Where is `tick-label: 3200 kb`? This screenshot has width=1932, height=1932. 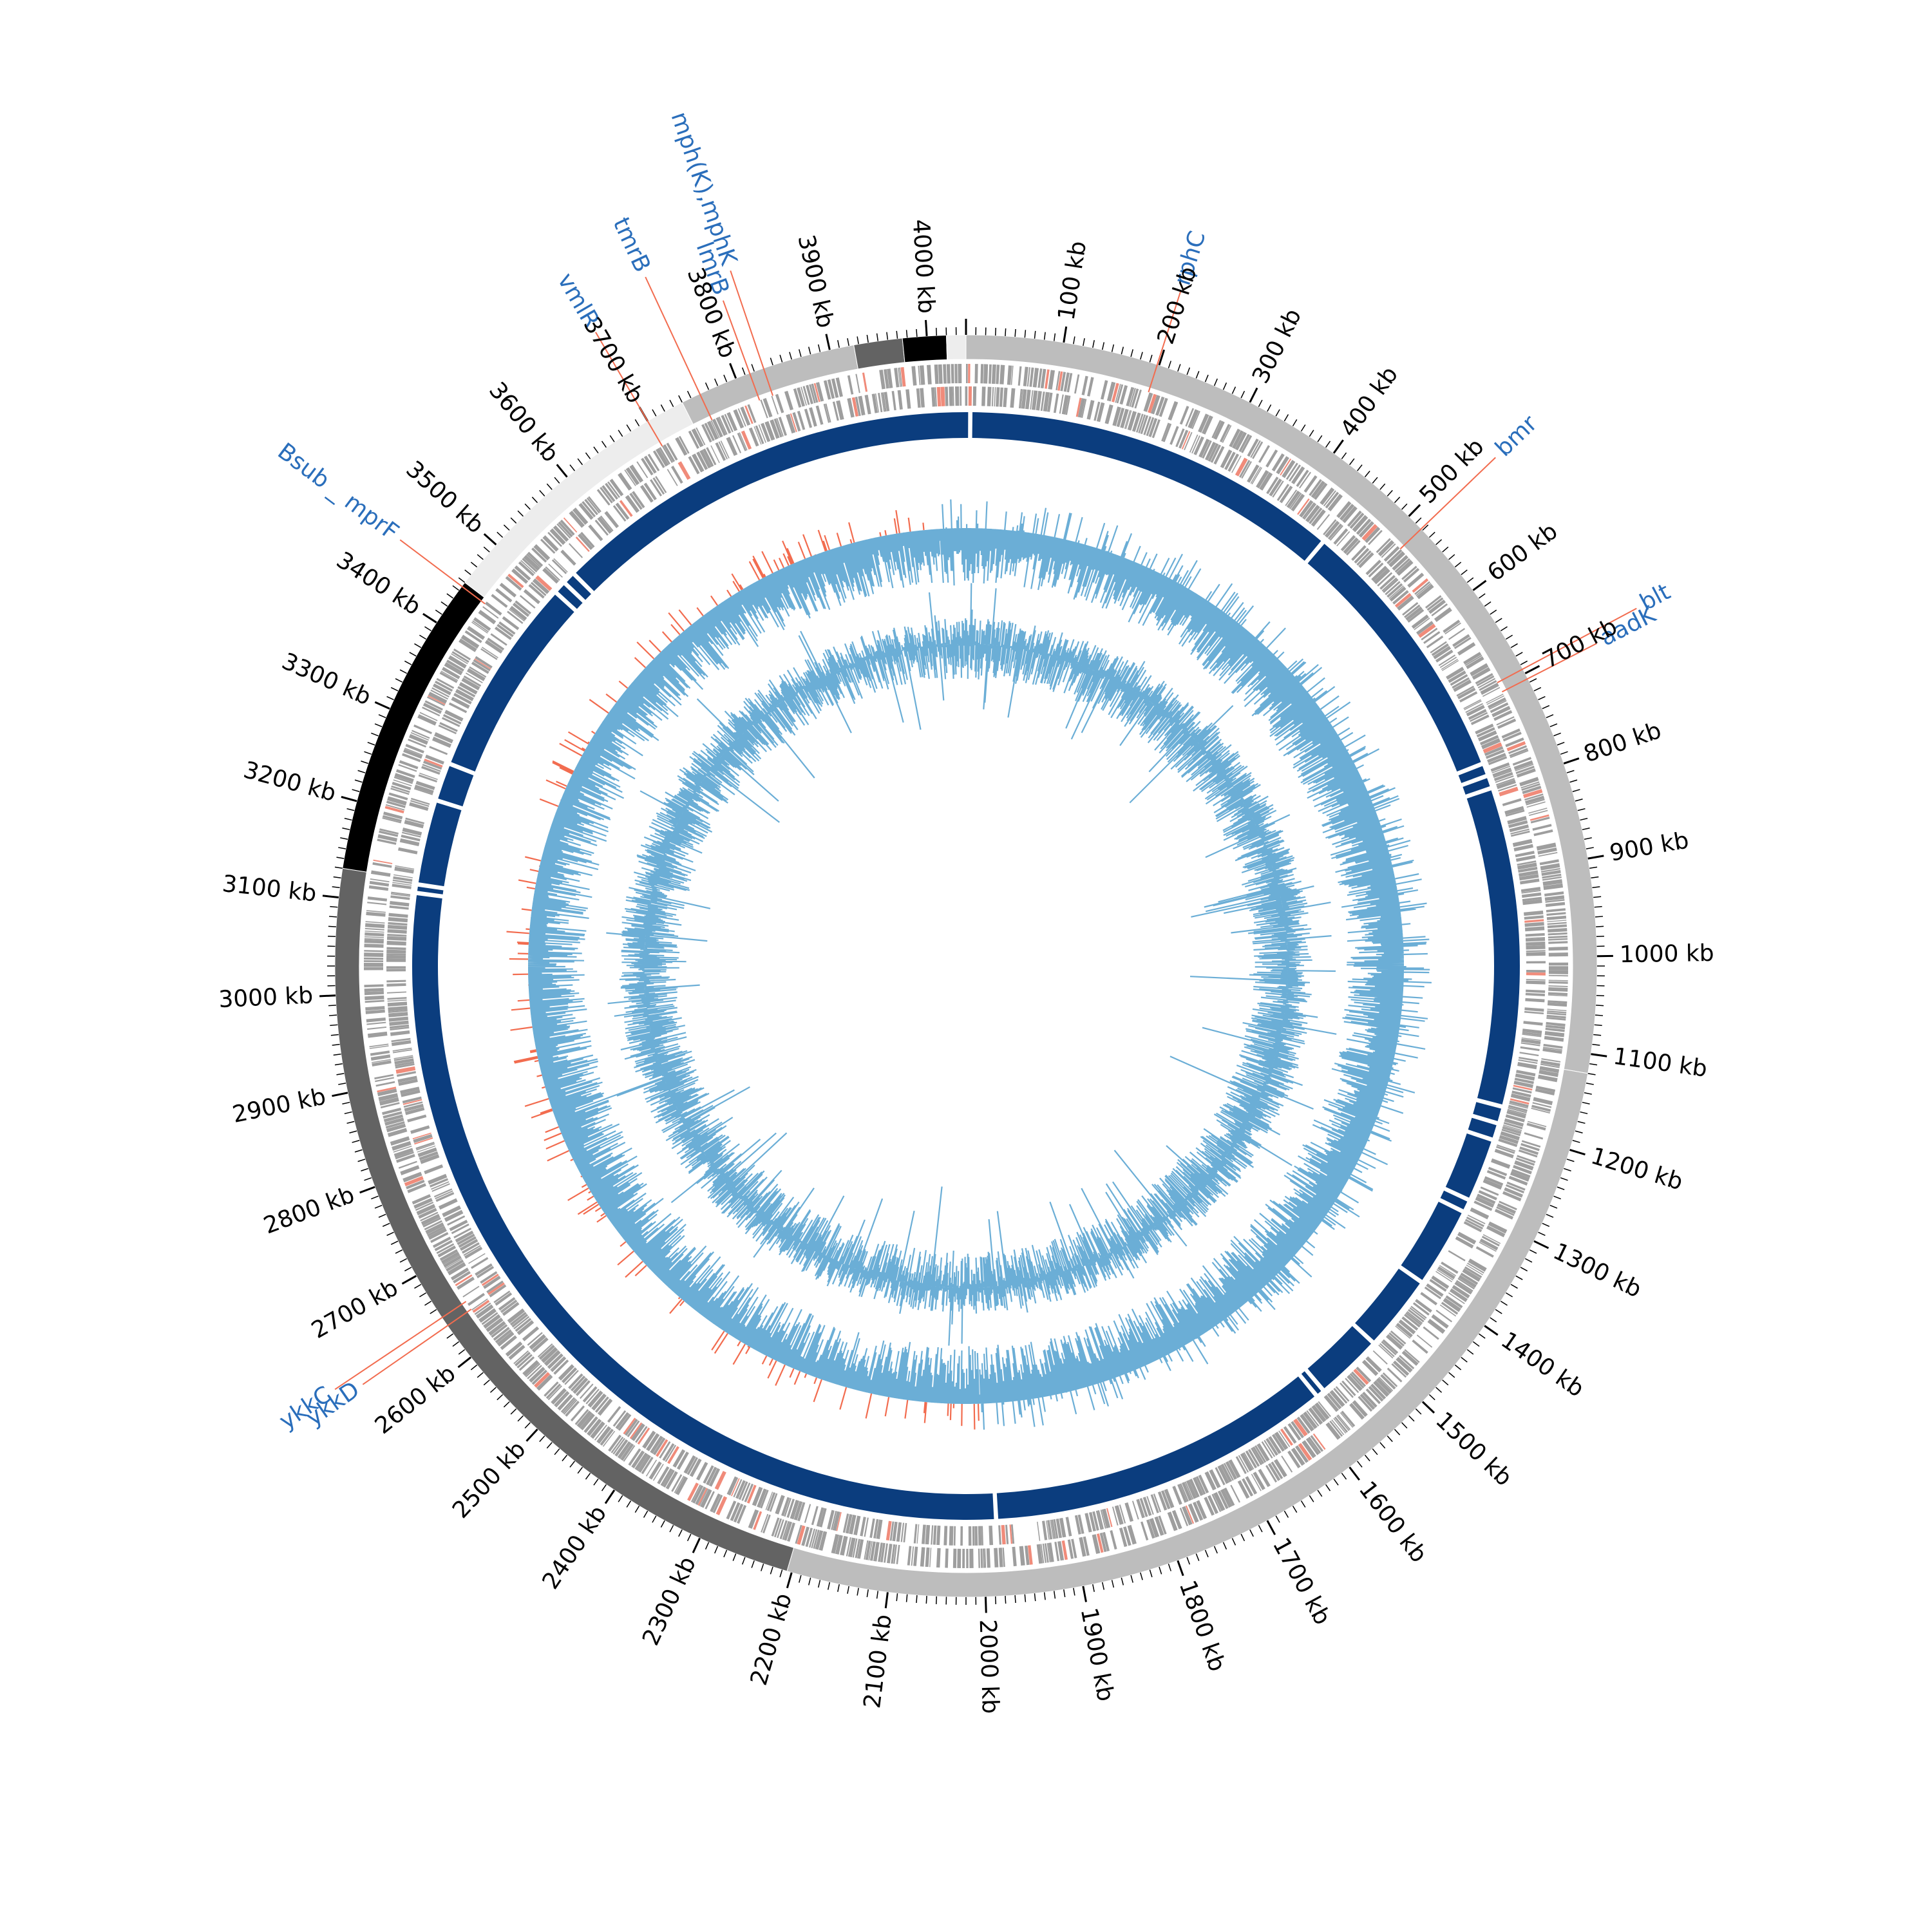 tick-label: 3200 kb is located at coordinates (290, 782).